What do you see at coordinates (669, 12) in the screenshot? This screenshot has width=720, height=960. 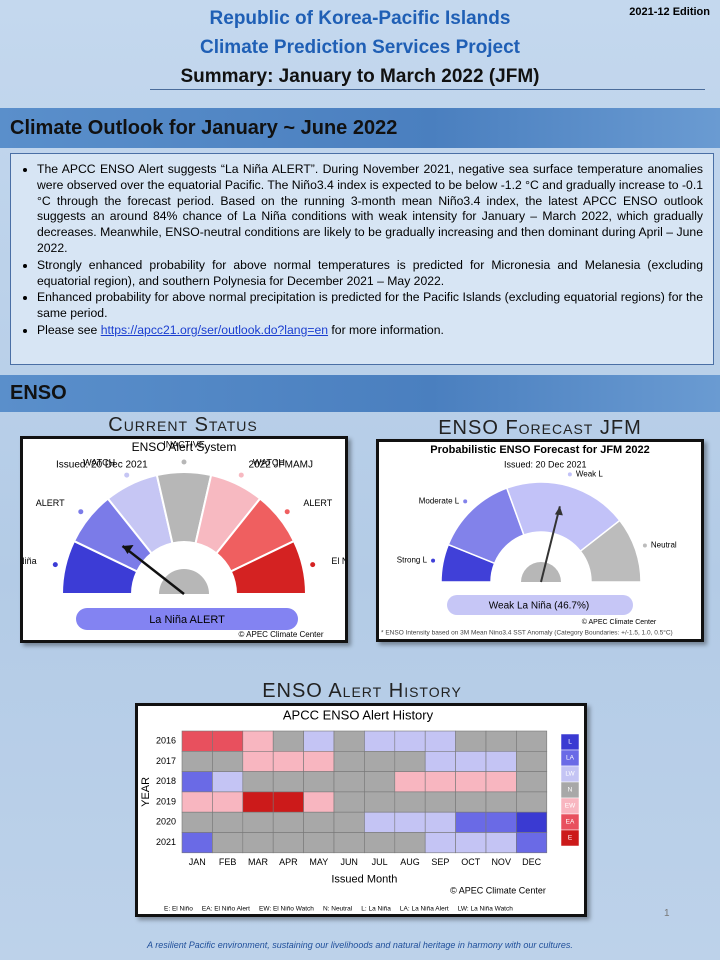 I see `edition: 2021-12 Edition` at bounding box center [669, 12].